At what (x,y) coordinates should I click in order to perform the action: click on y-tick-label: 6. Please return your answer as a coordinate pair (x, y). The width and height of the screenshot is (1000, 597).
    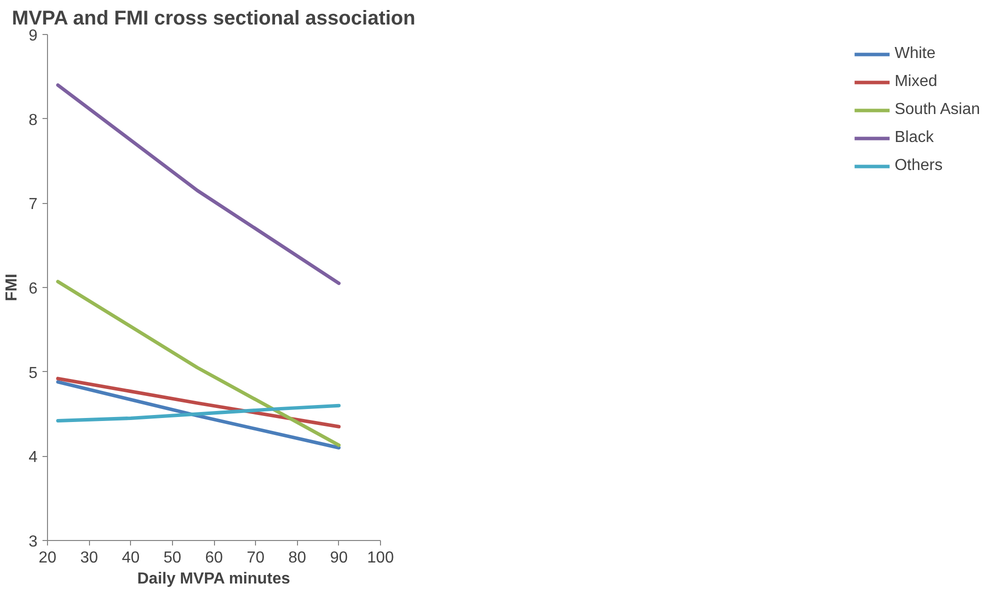
    Looking at the image, I should click on (33, 289).